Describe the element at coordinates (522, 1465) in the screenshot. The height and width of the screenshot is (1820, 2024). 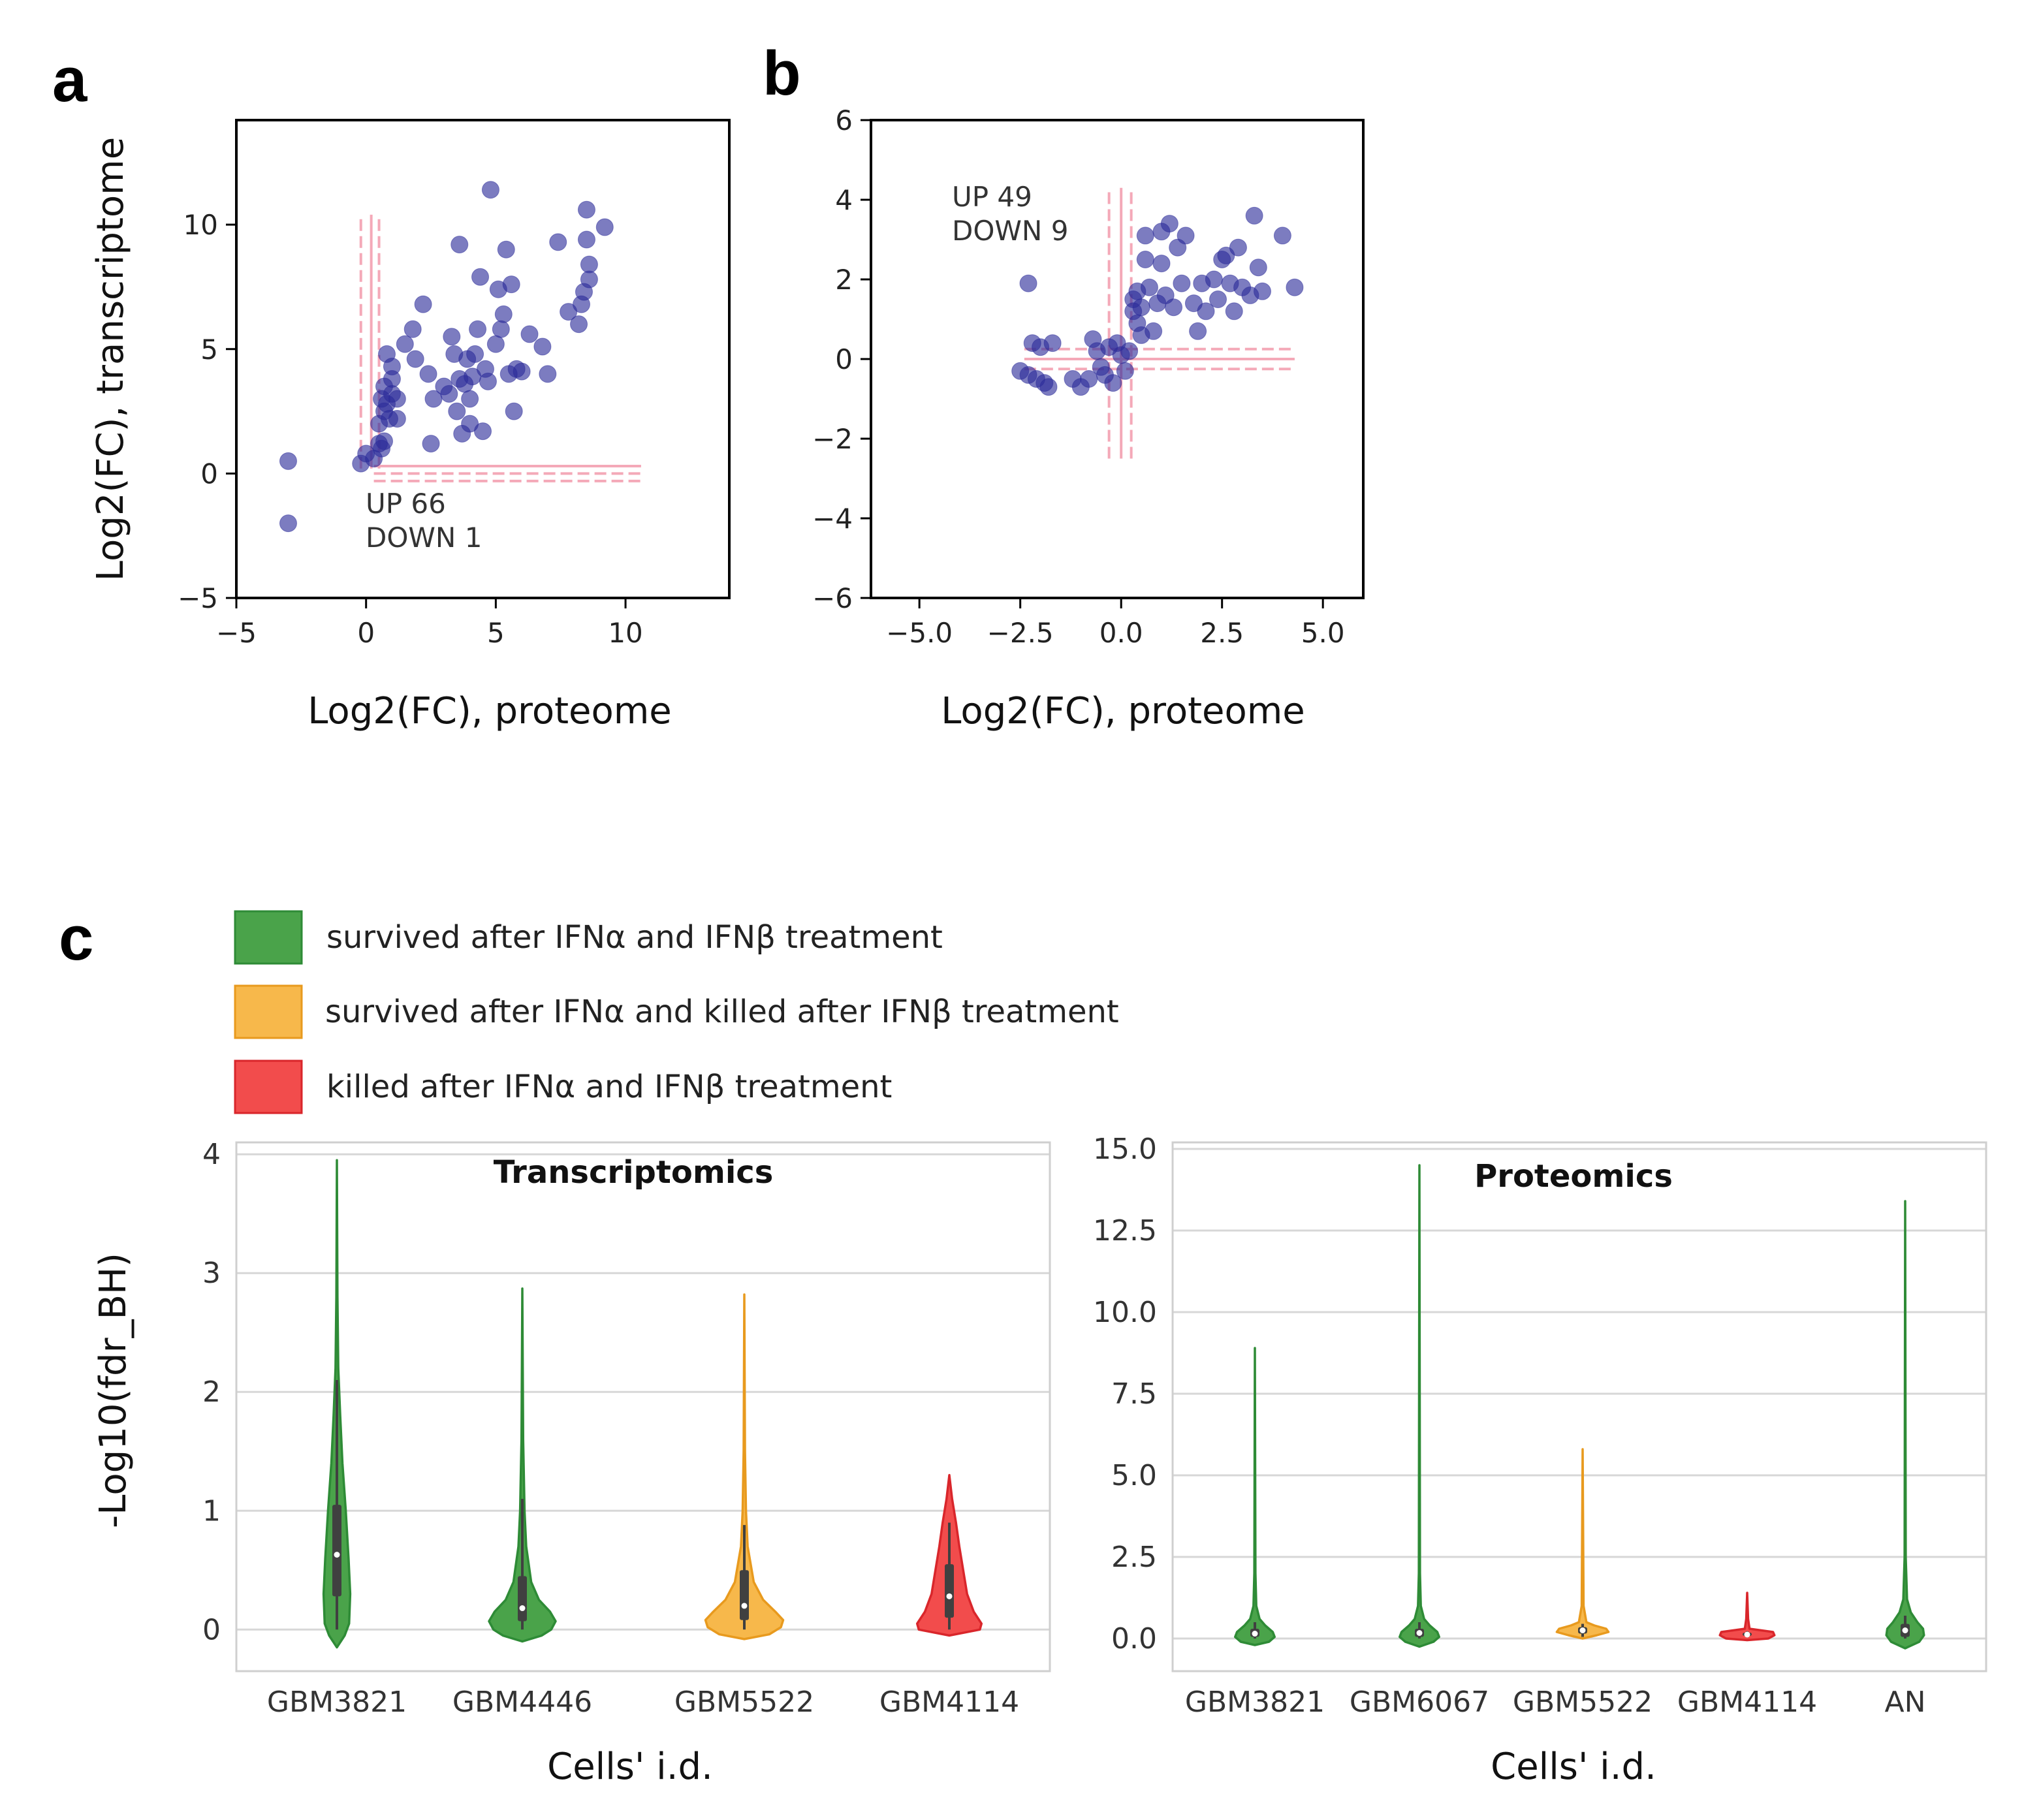
I see `violin-GBM4446` at that location.